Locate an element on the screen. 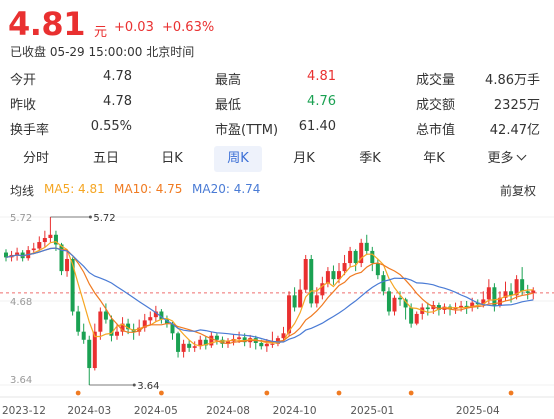 The image size is (554, 419). tab-intraday: 分时 is located at coordinates (35, 158).